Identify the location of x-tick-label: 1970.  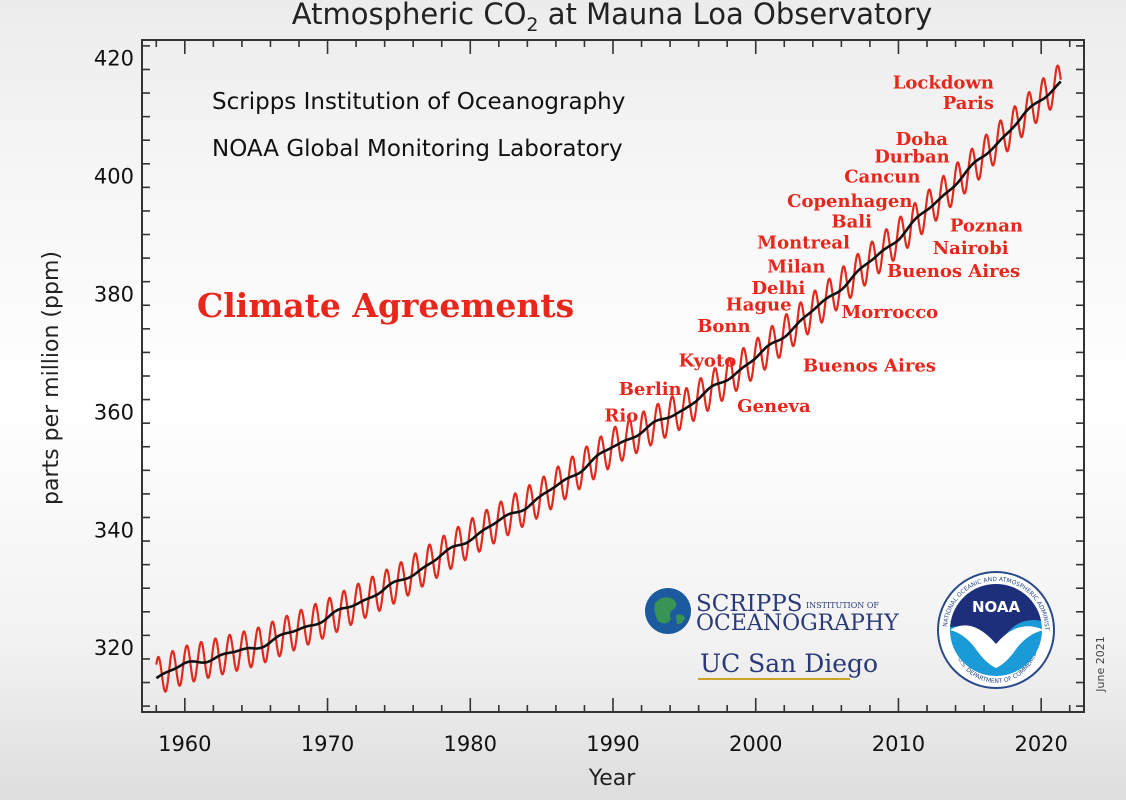
(327, 744).